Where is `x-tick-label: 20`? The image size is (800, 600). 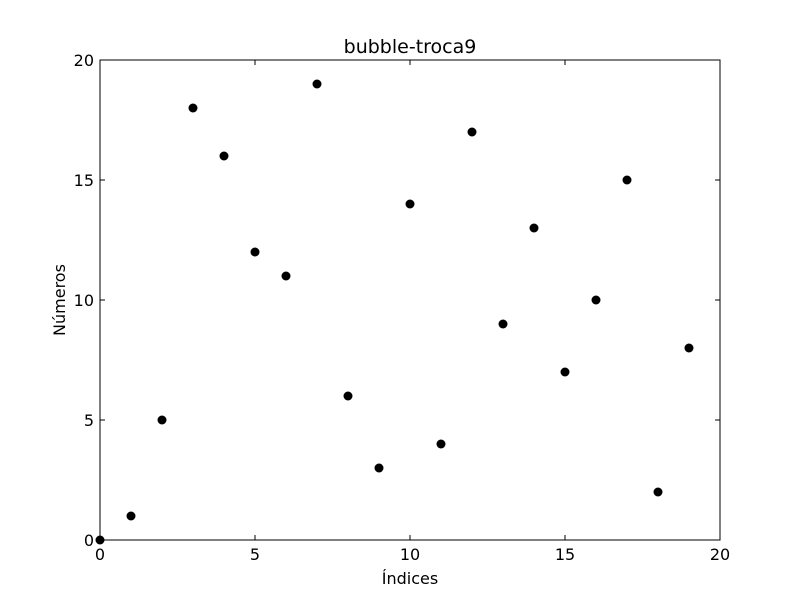
x-tick-label: 20 is located at coordinates (720, 554).